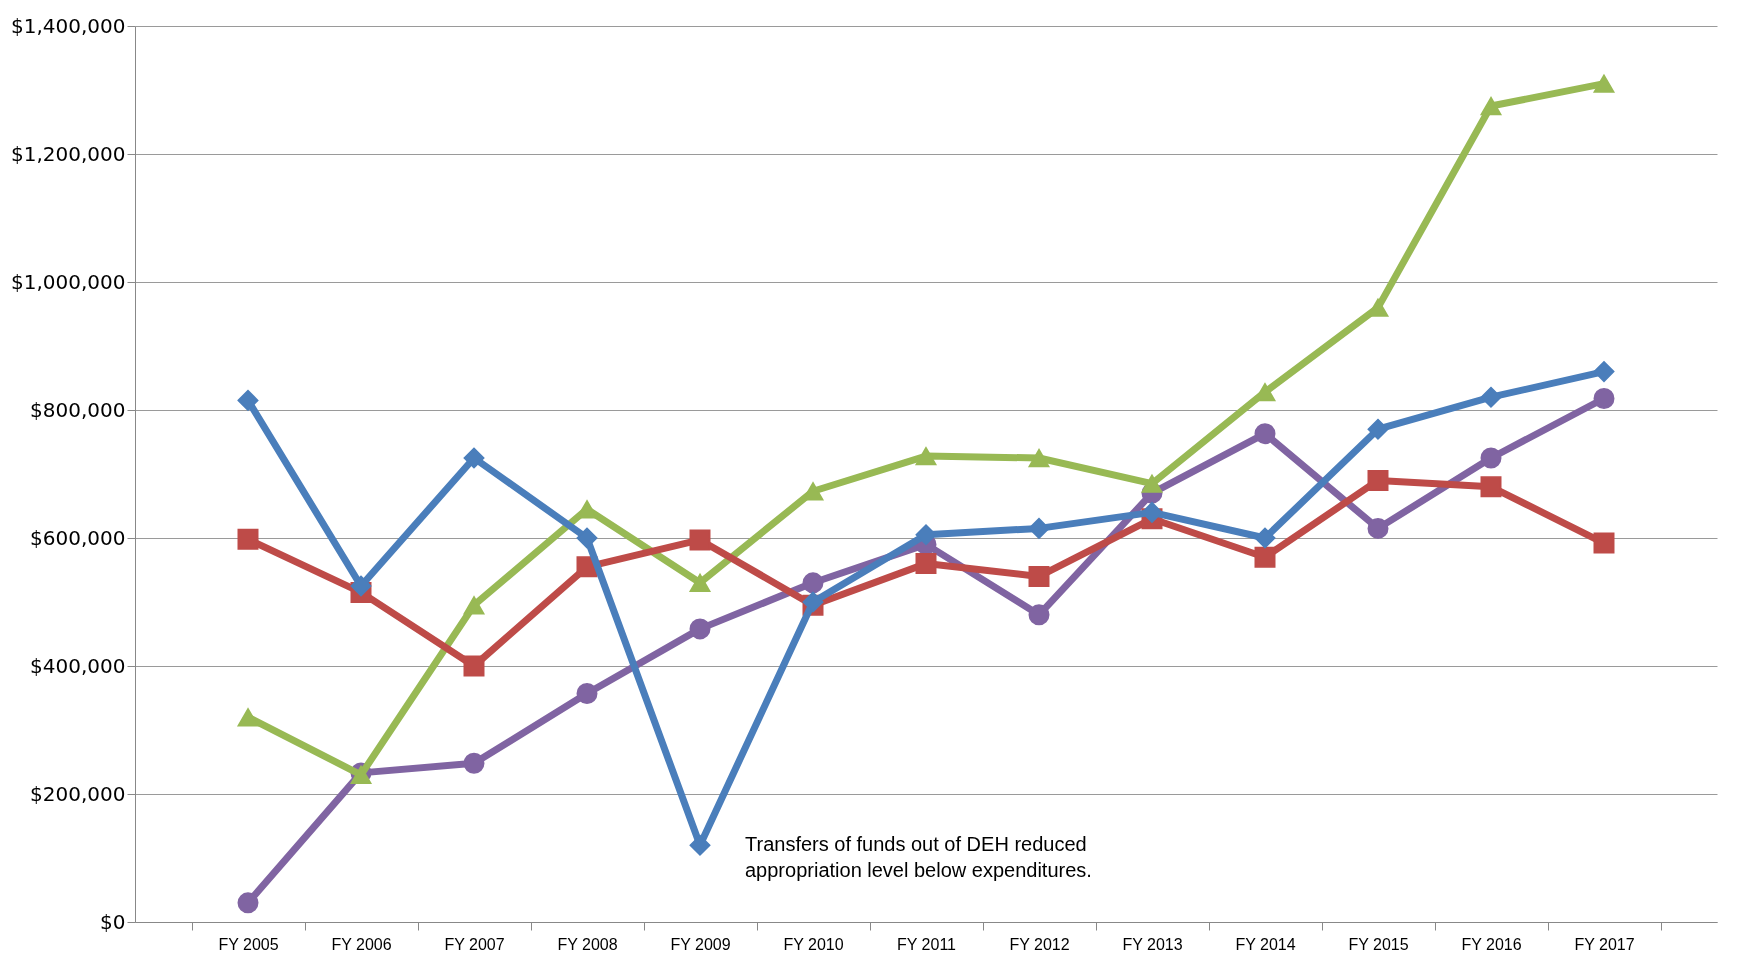 The height and width of the screenshot is (972, 1739). What do you see at coordinates (78, 409) in the screenshot?
I see `y-tick-label: $800,000` at bounding box center [78, 409].